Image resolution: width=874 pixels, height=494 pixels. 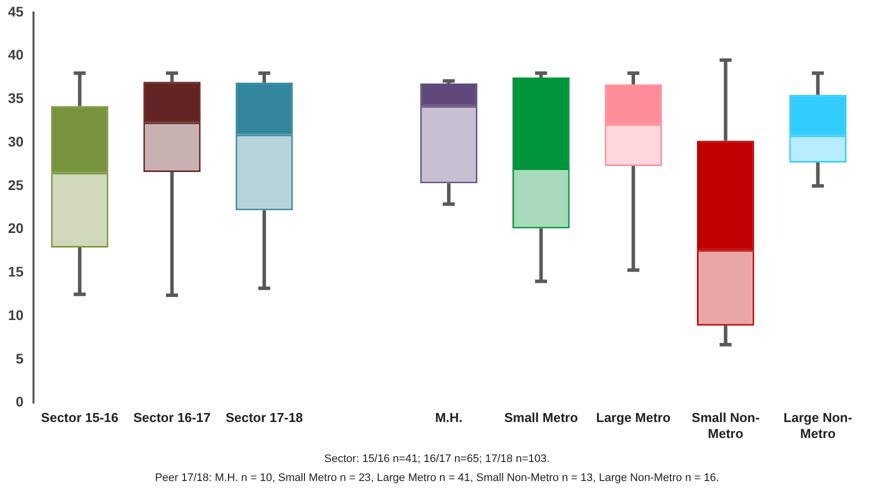 What do you see at coordinates (264, 418) in the screenshot?
I see `x-tick-label: Sector 17-18` at bounding box center [264, 418].